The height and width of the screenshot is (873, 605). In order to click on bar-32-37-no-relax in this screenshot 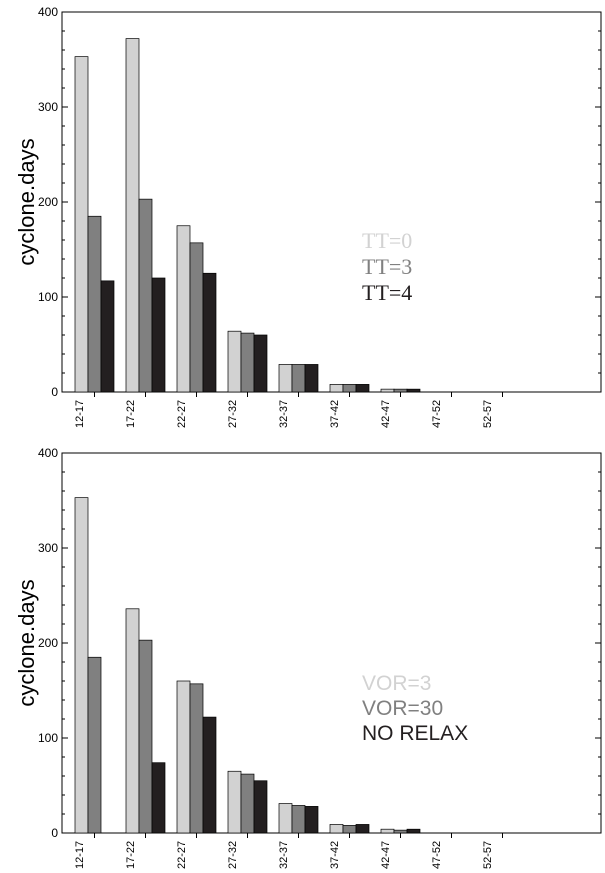, I will do `click(311, 820)`.